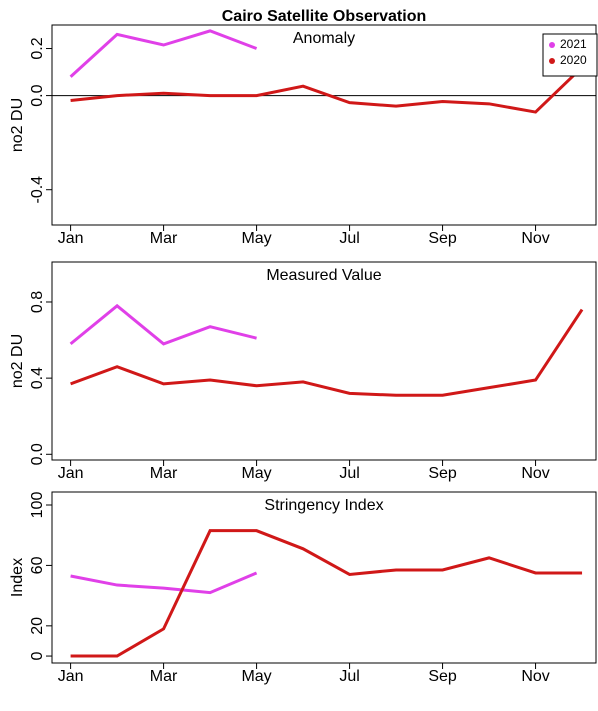  What do you see at coordinates (324, 16) in the screenshot?
I see `chart-title: Cairo Satellite Observation` at bounding box center [324, 16].